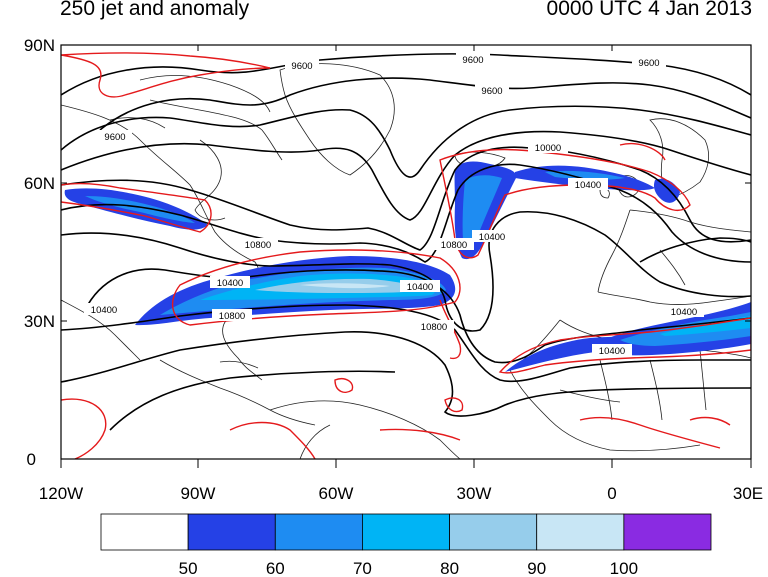  What do you see at coordinates (39, 183) in the screenshot?
I see `lat-label: 60N` at bounding box center [39, 183].